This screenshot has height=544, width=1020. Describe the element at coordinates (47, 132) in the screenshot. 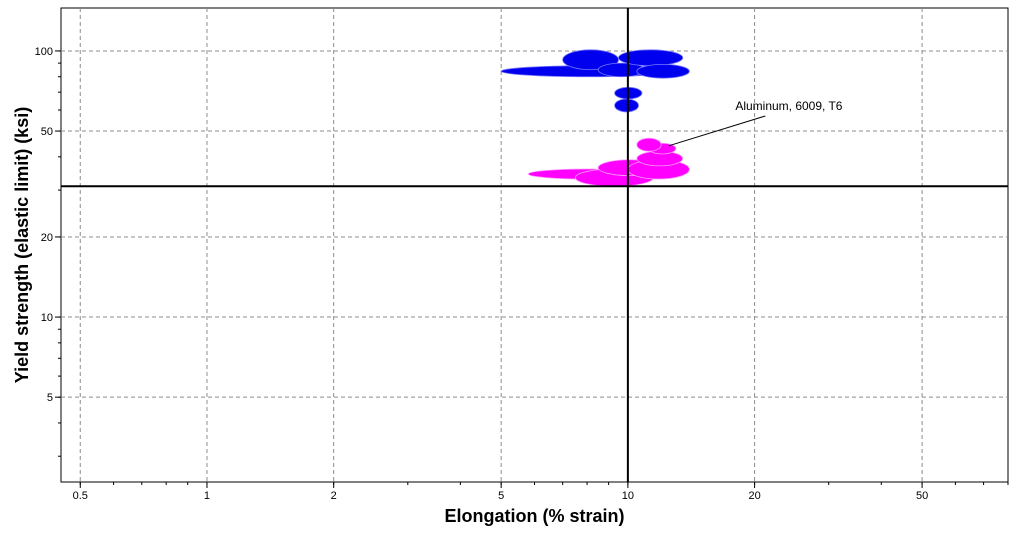

I see `y-tick-label: 50` at that location.